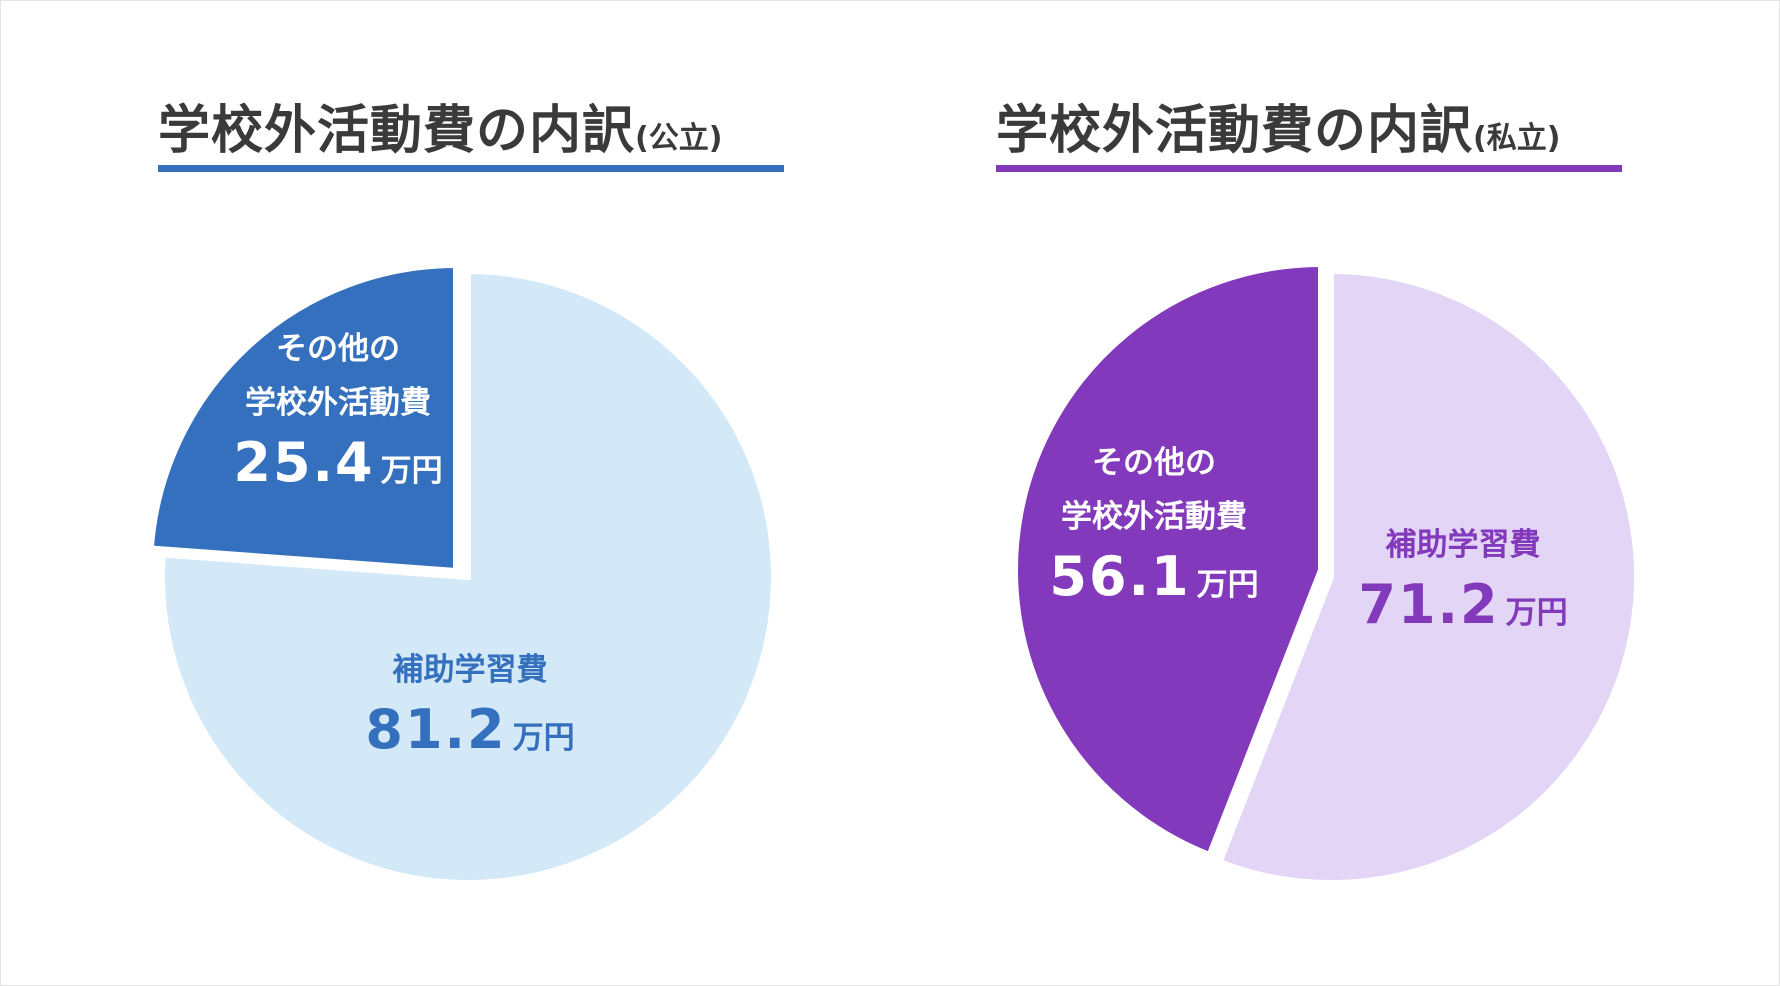  Describe the element at coordinates (337, 462) in the screenshot. I see `slice-value-text: 25.4 万円` at that location.